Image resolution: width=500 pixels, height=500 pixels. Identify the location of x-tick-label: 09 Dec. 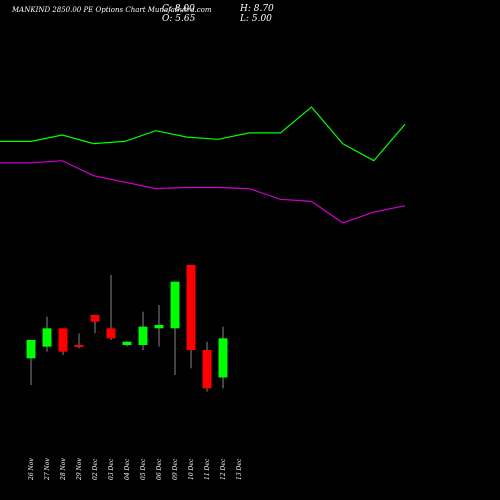
(175, 469).